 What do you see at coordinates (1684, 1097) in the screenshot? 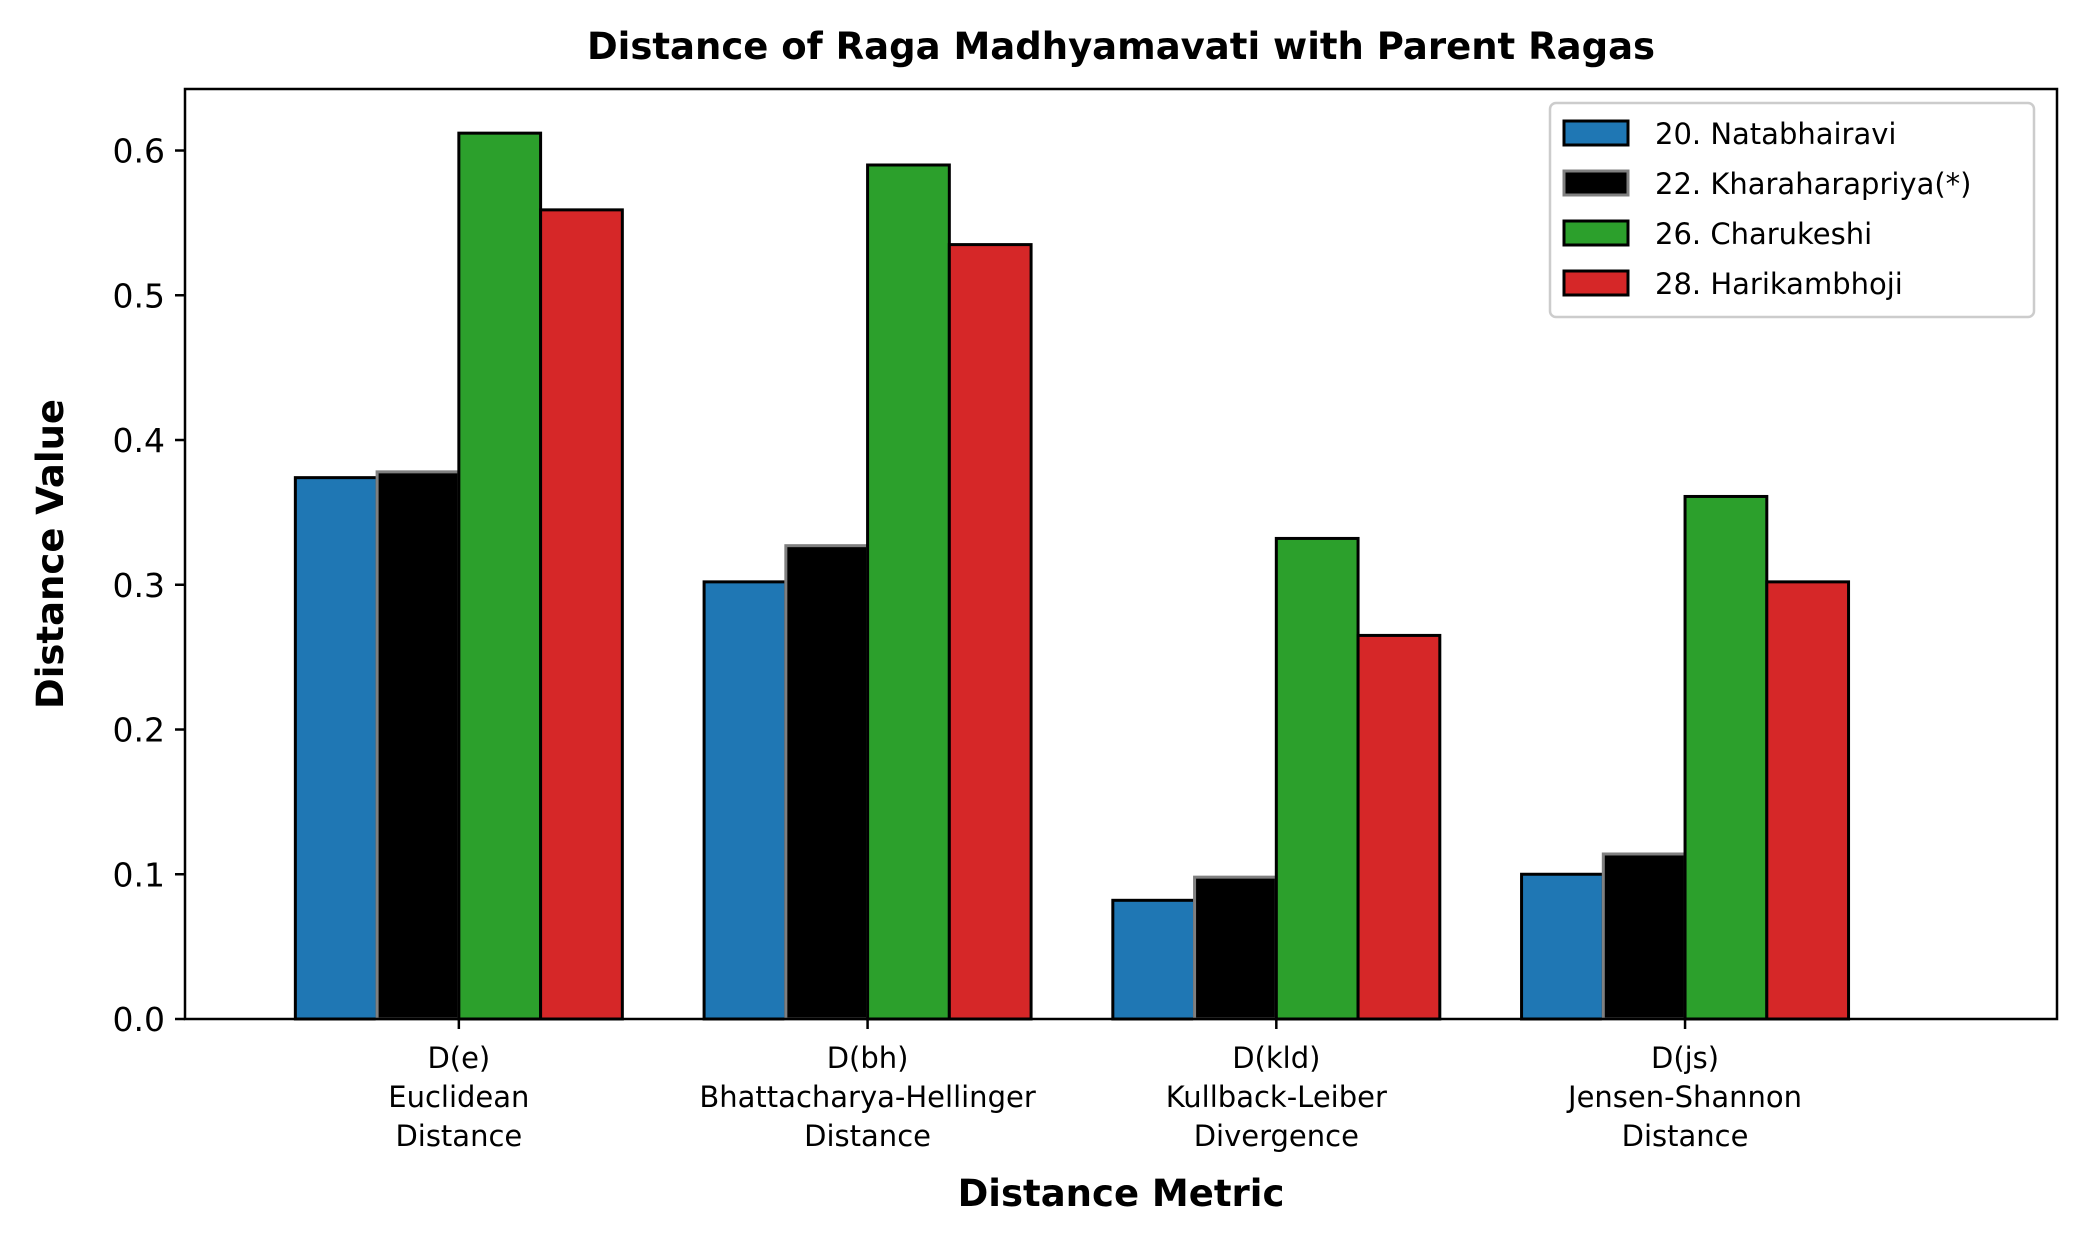
I see `x-tick-label: Jensen-Shannon` at bounding box center [1684, 1097].